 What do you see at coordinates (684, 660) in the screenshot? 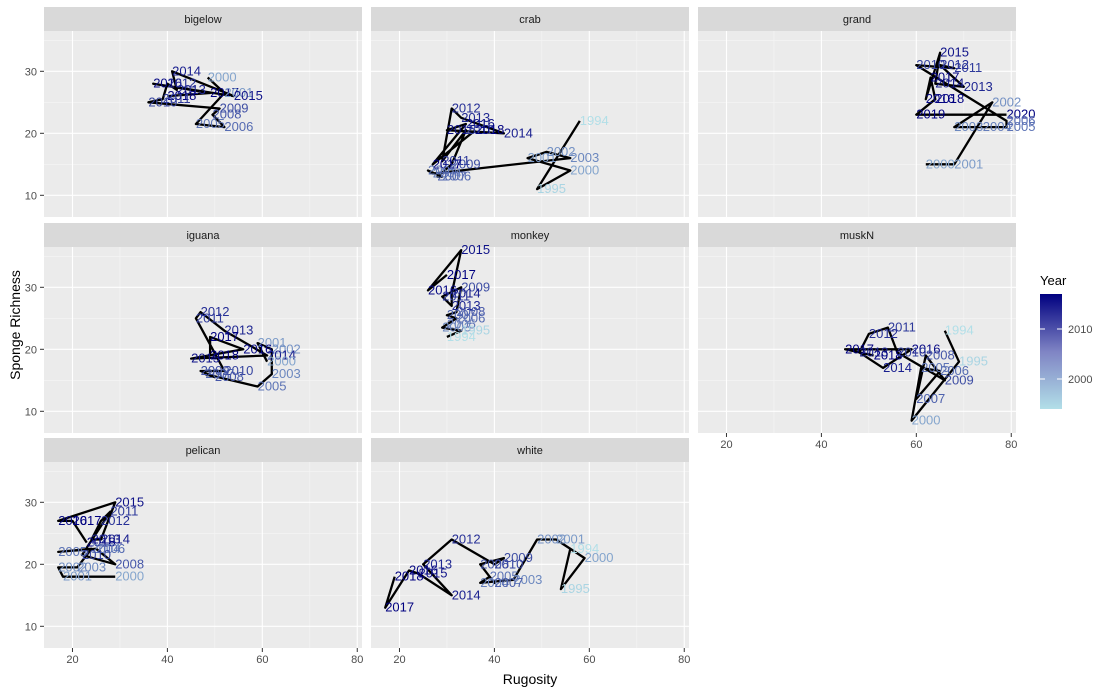
I see `x-tick-label: 80` at bounding box center [684, 660].